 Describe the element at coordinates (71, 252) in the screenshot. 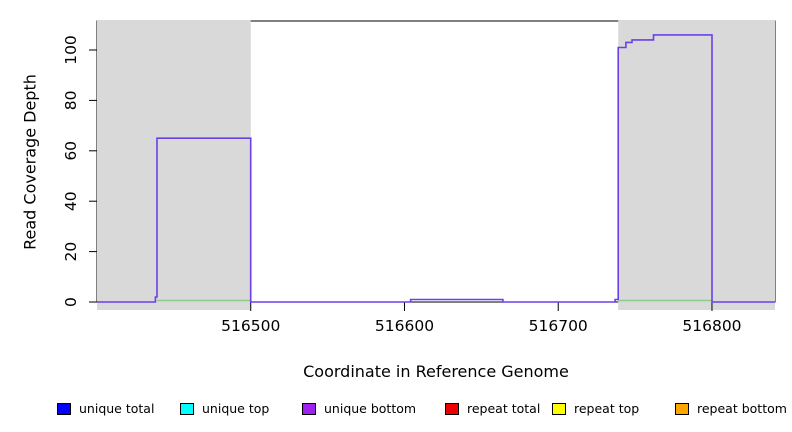

I see `y-tick-label: 20` at that location.